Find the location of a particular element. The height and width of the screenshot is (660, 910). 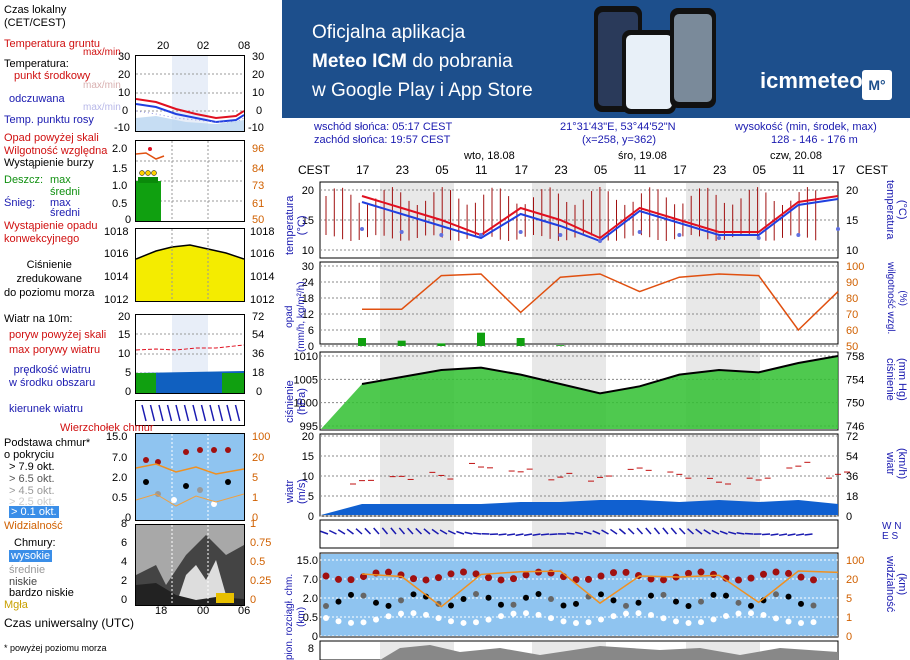

mini-pressure-panel is located at coordinates (190, 265).